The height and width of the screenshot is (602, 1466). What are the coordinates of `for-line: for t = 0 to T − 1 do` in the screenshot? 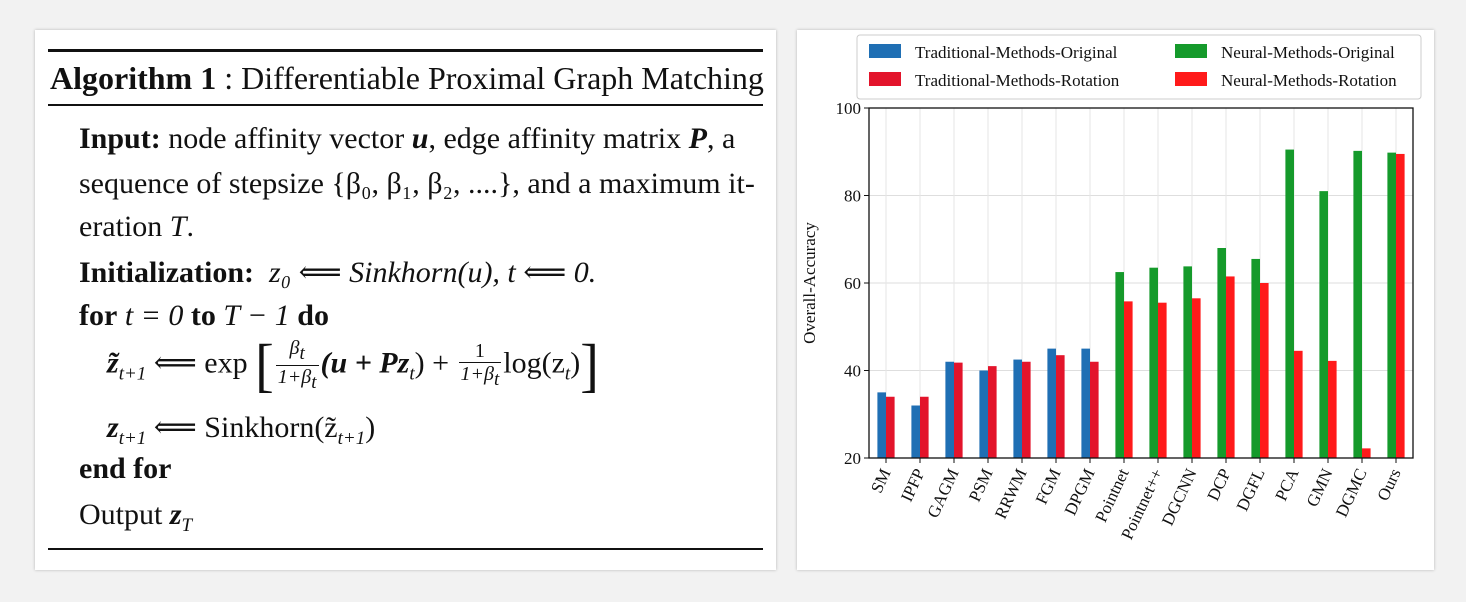 It's located at (204, 316).